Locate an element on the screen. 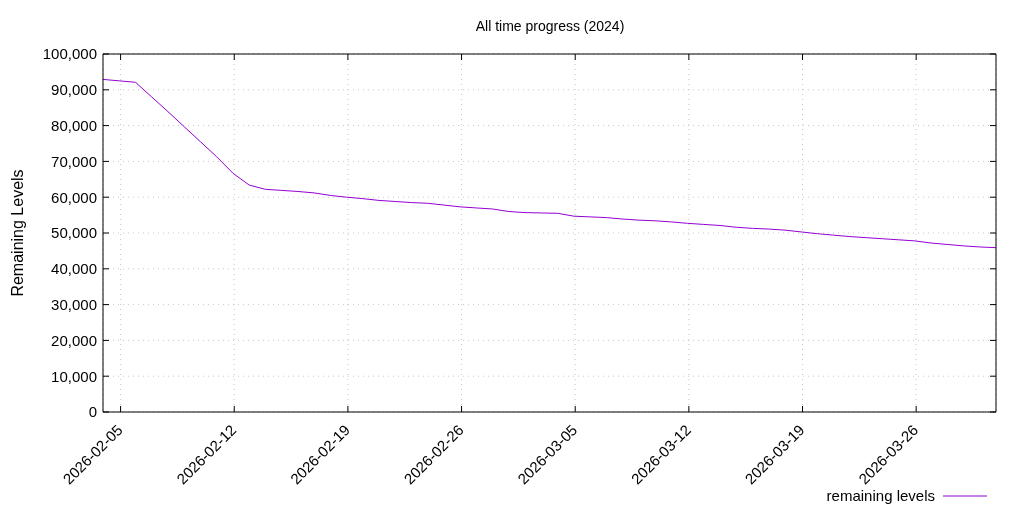  y-tick-label: 100,000 is located at coordinates (69, 54).